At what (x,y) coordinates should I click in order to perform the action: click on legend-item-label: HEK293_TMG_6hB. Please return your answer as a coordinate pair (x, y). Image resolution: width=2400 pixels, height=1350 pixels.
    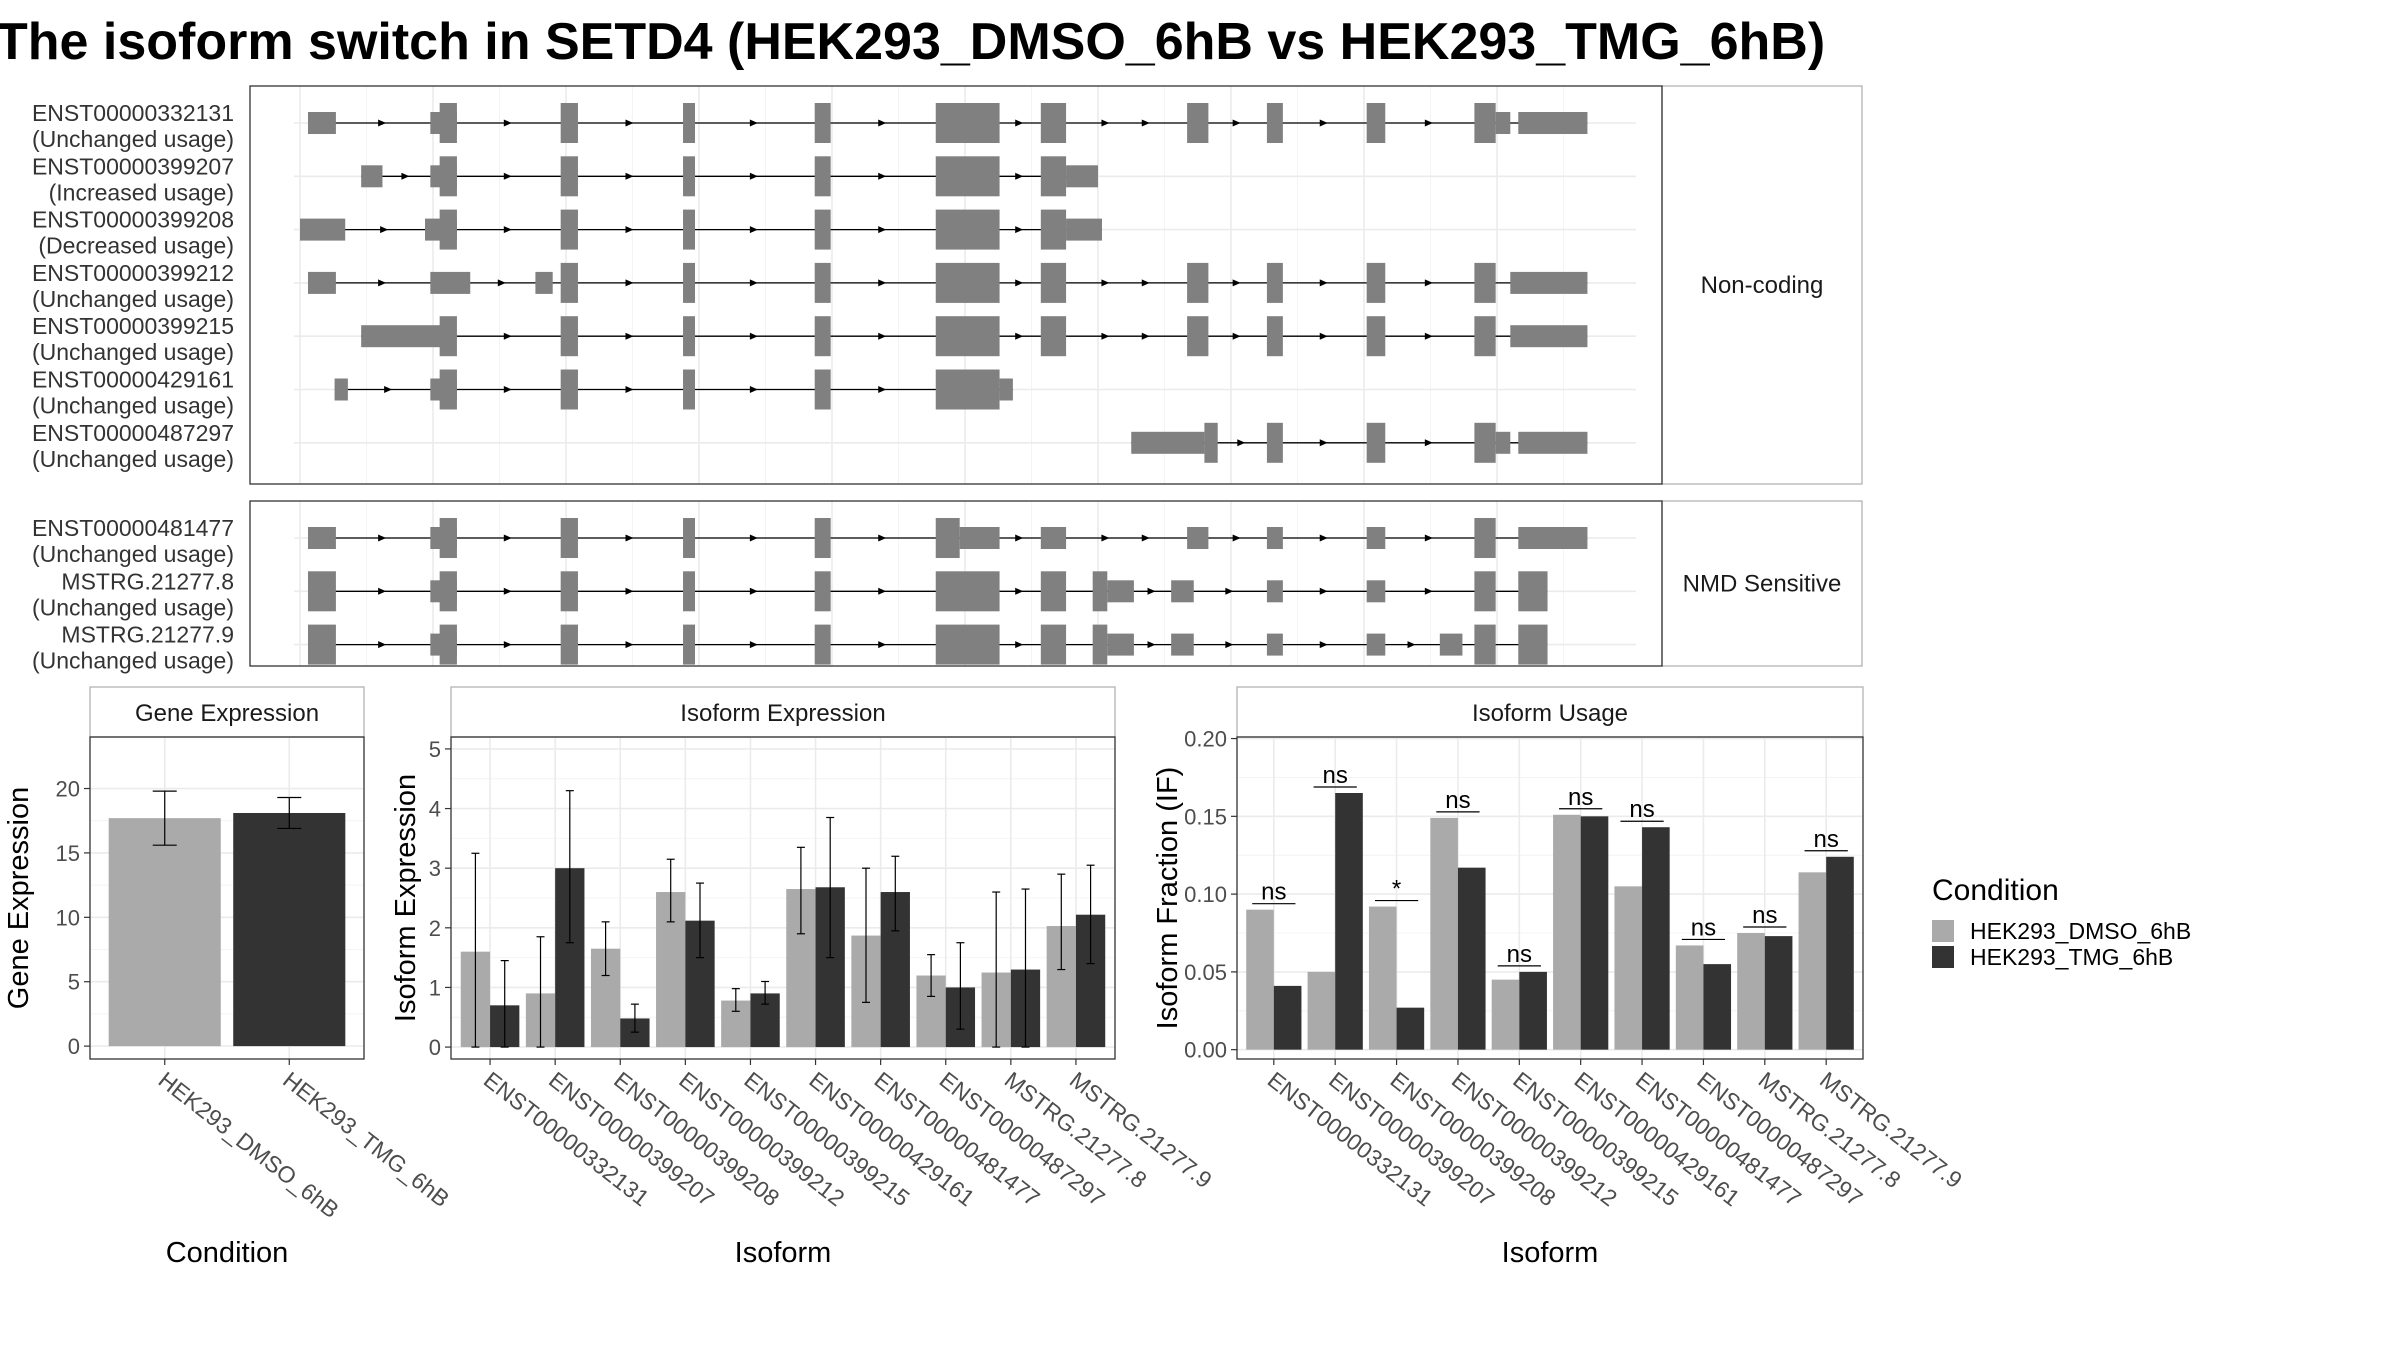
    Looking at the image, I should click on (2071, 957).